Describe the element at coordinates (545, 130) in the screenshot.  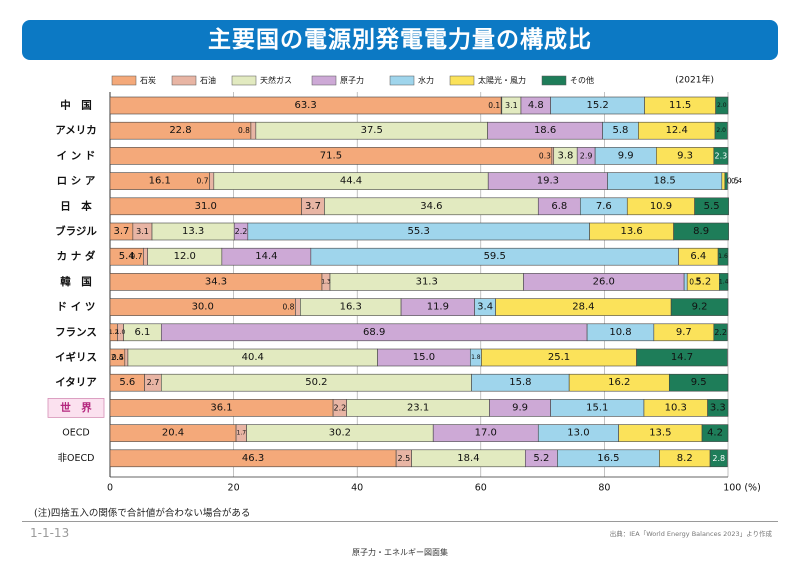
I see `data-label: 18.6` at that location.